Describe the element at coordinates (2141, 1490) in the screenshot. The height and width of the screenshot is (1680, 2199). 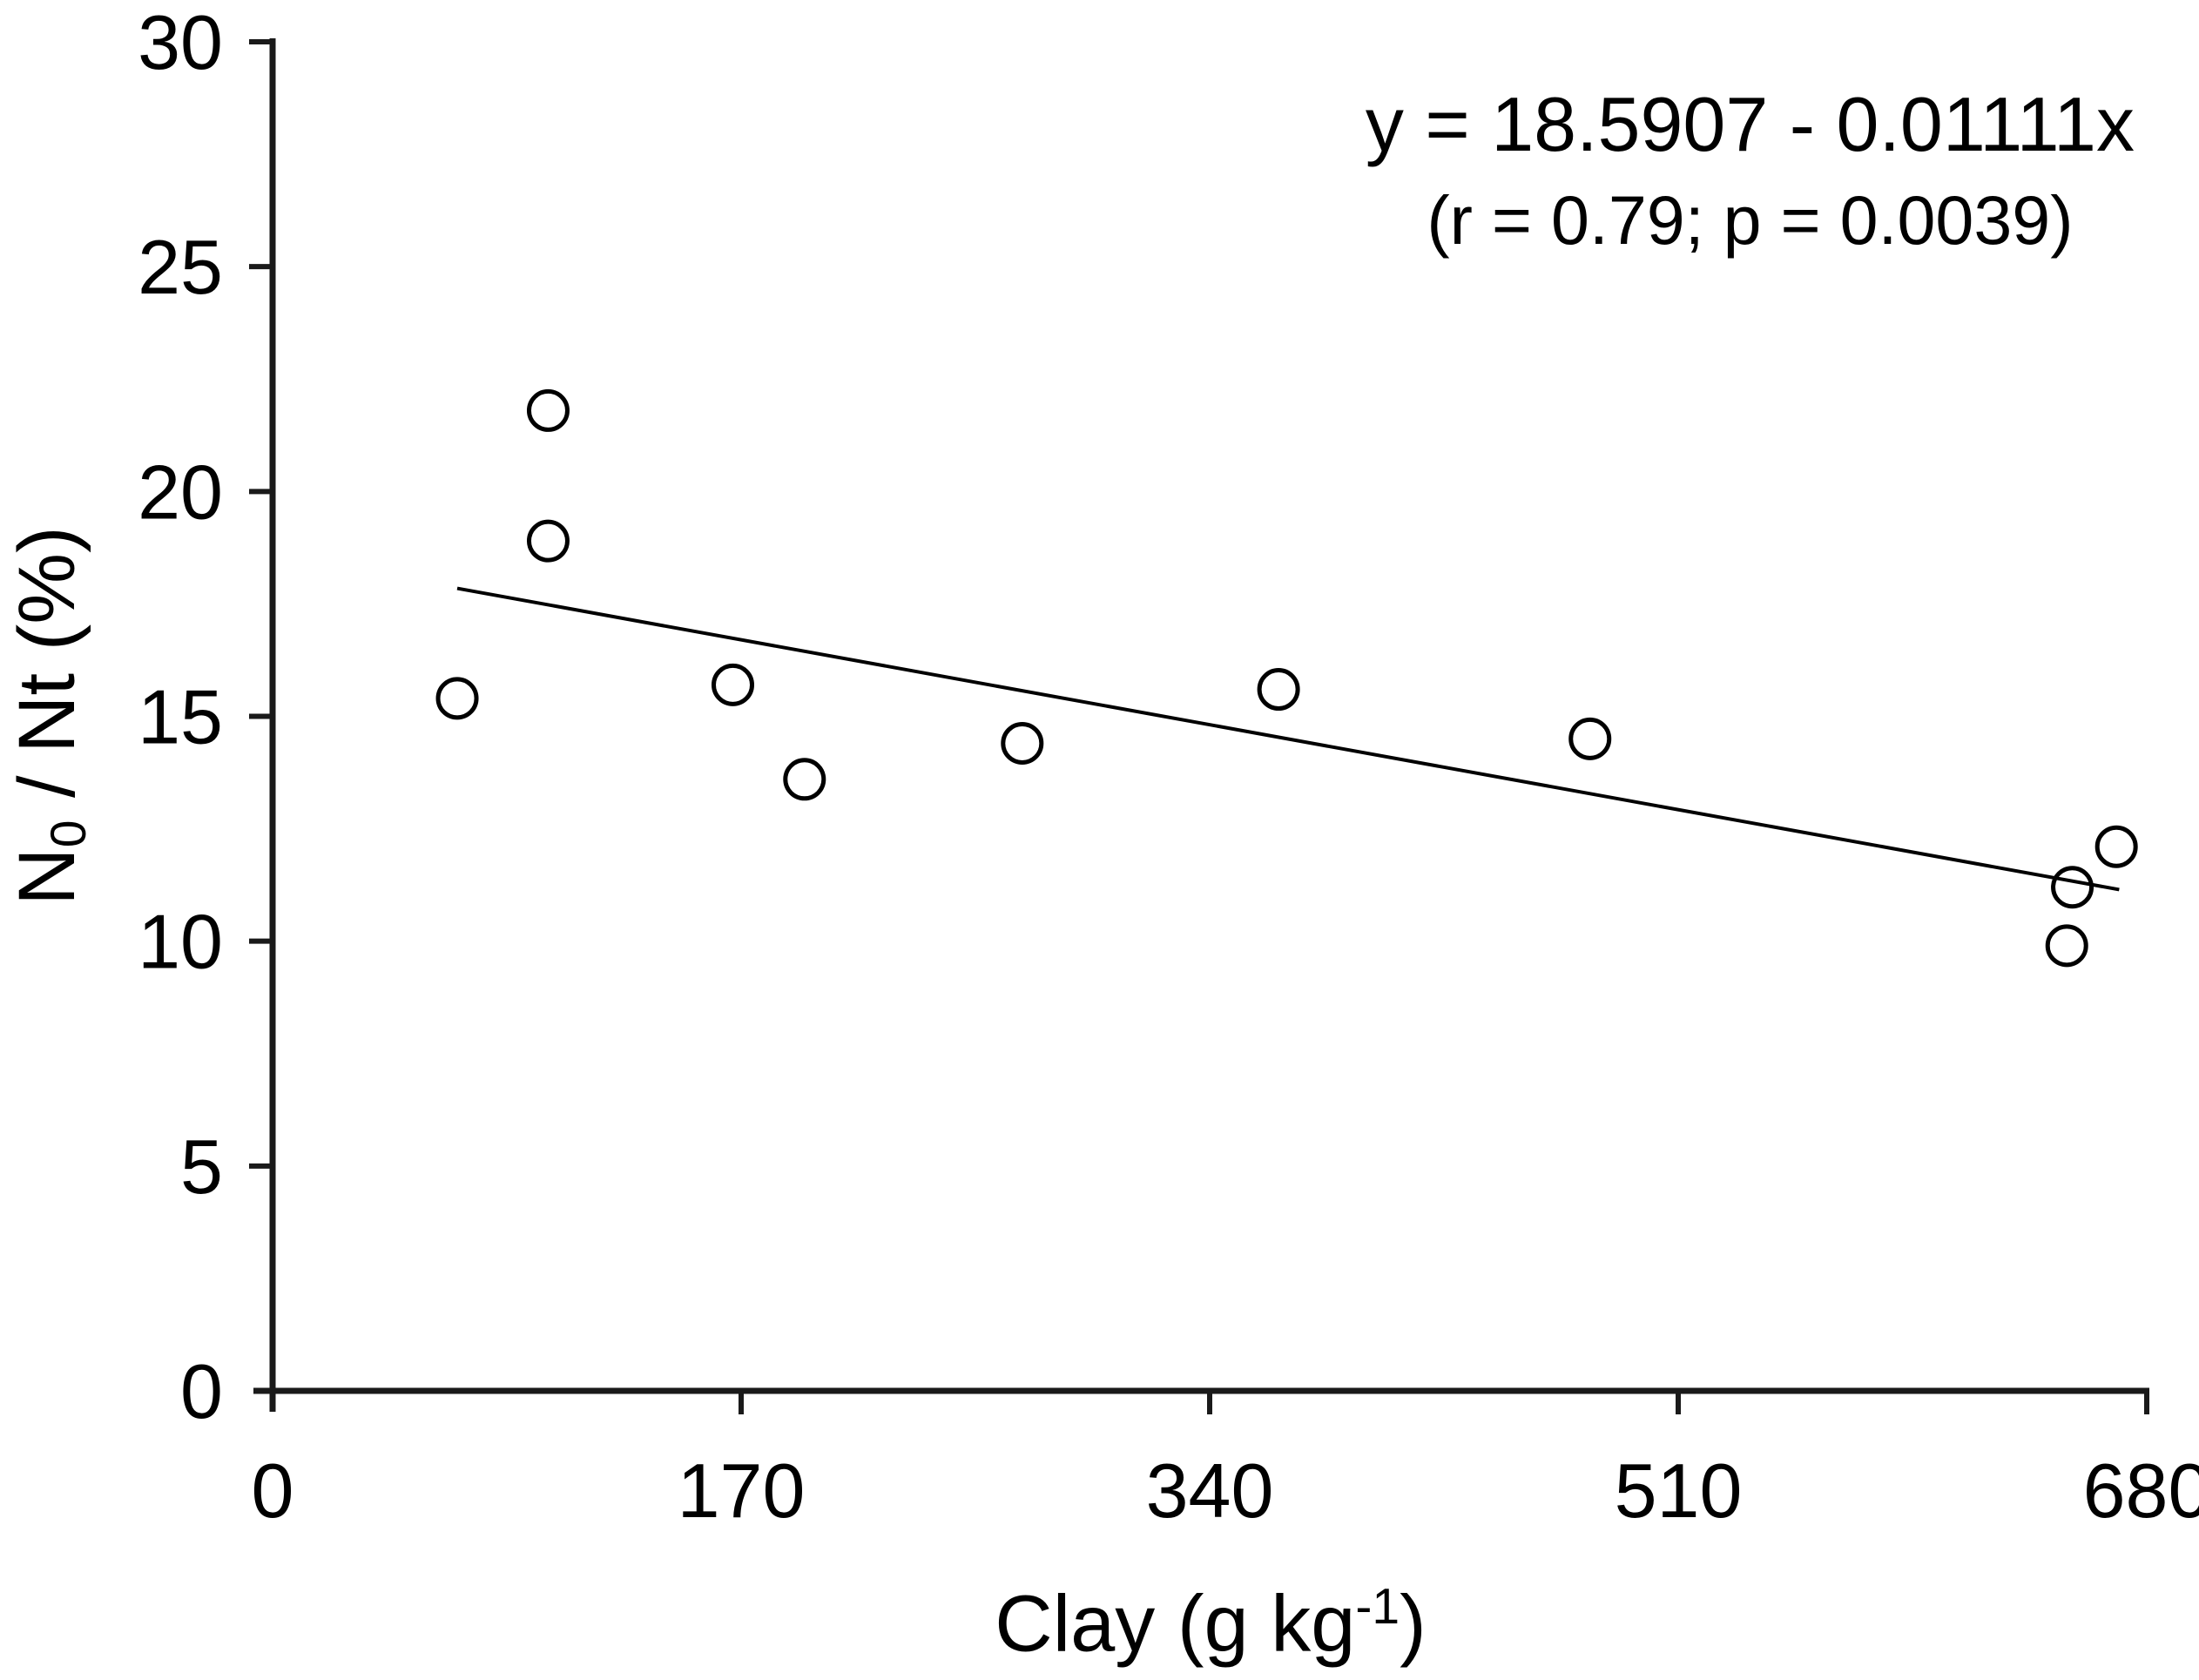
I see `x-tick-label: 680` at that location.